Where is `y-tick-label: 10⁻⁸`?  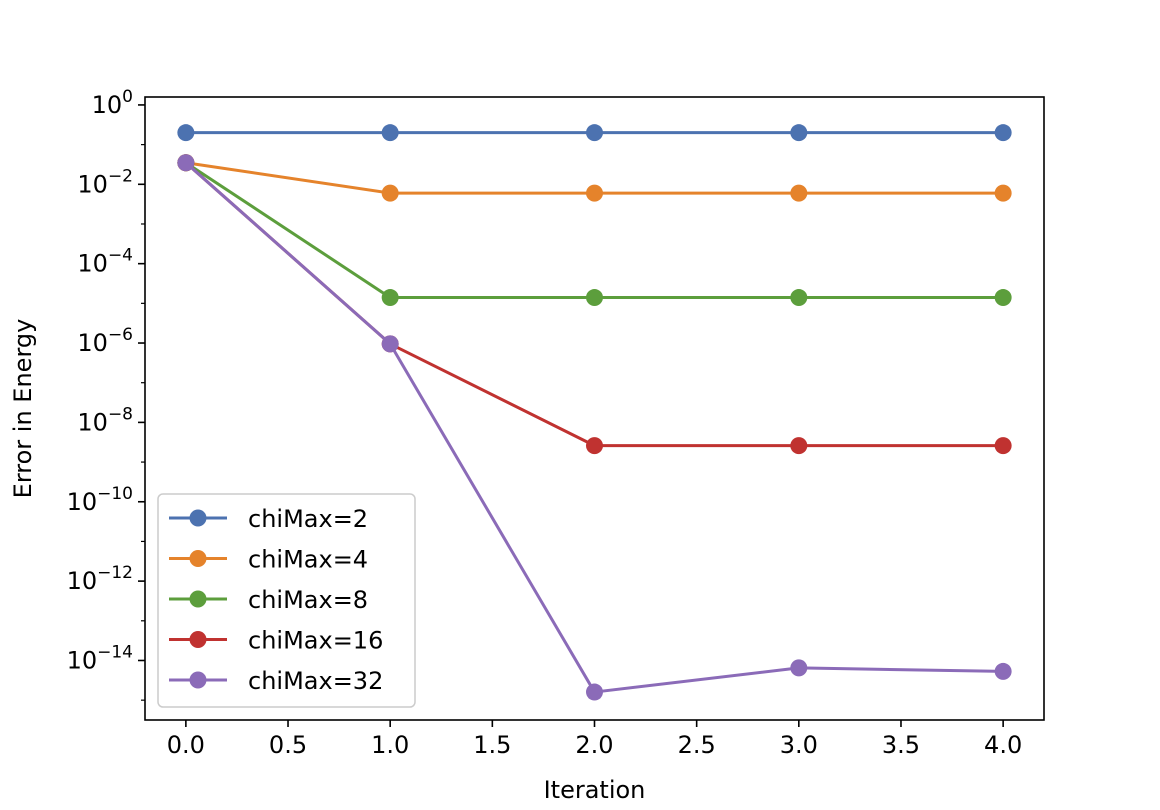
y-tick-label: 10⁻⁸ is located at coordinates (105, 420).